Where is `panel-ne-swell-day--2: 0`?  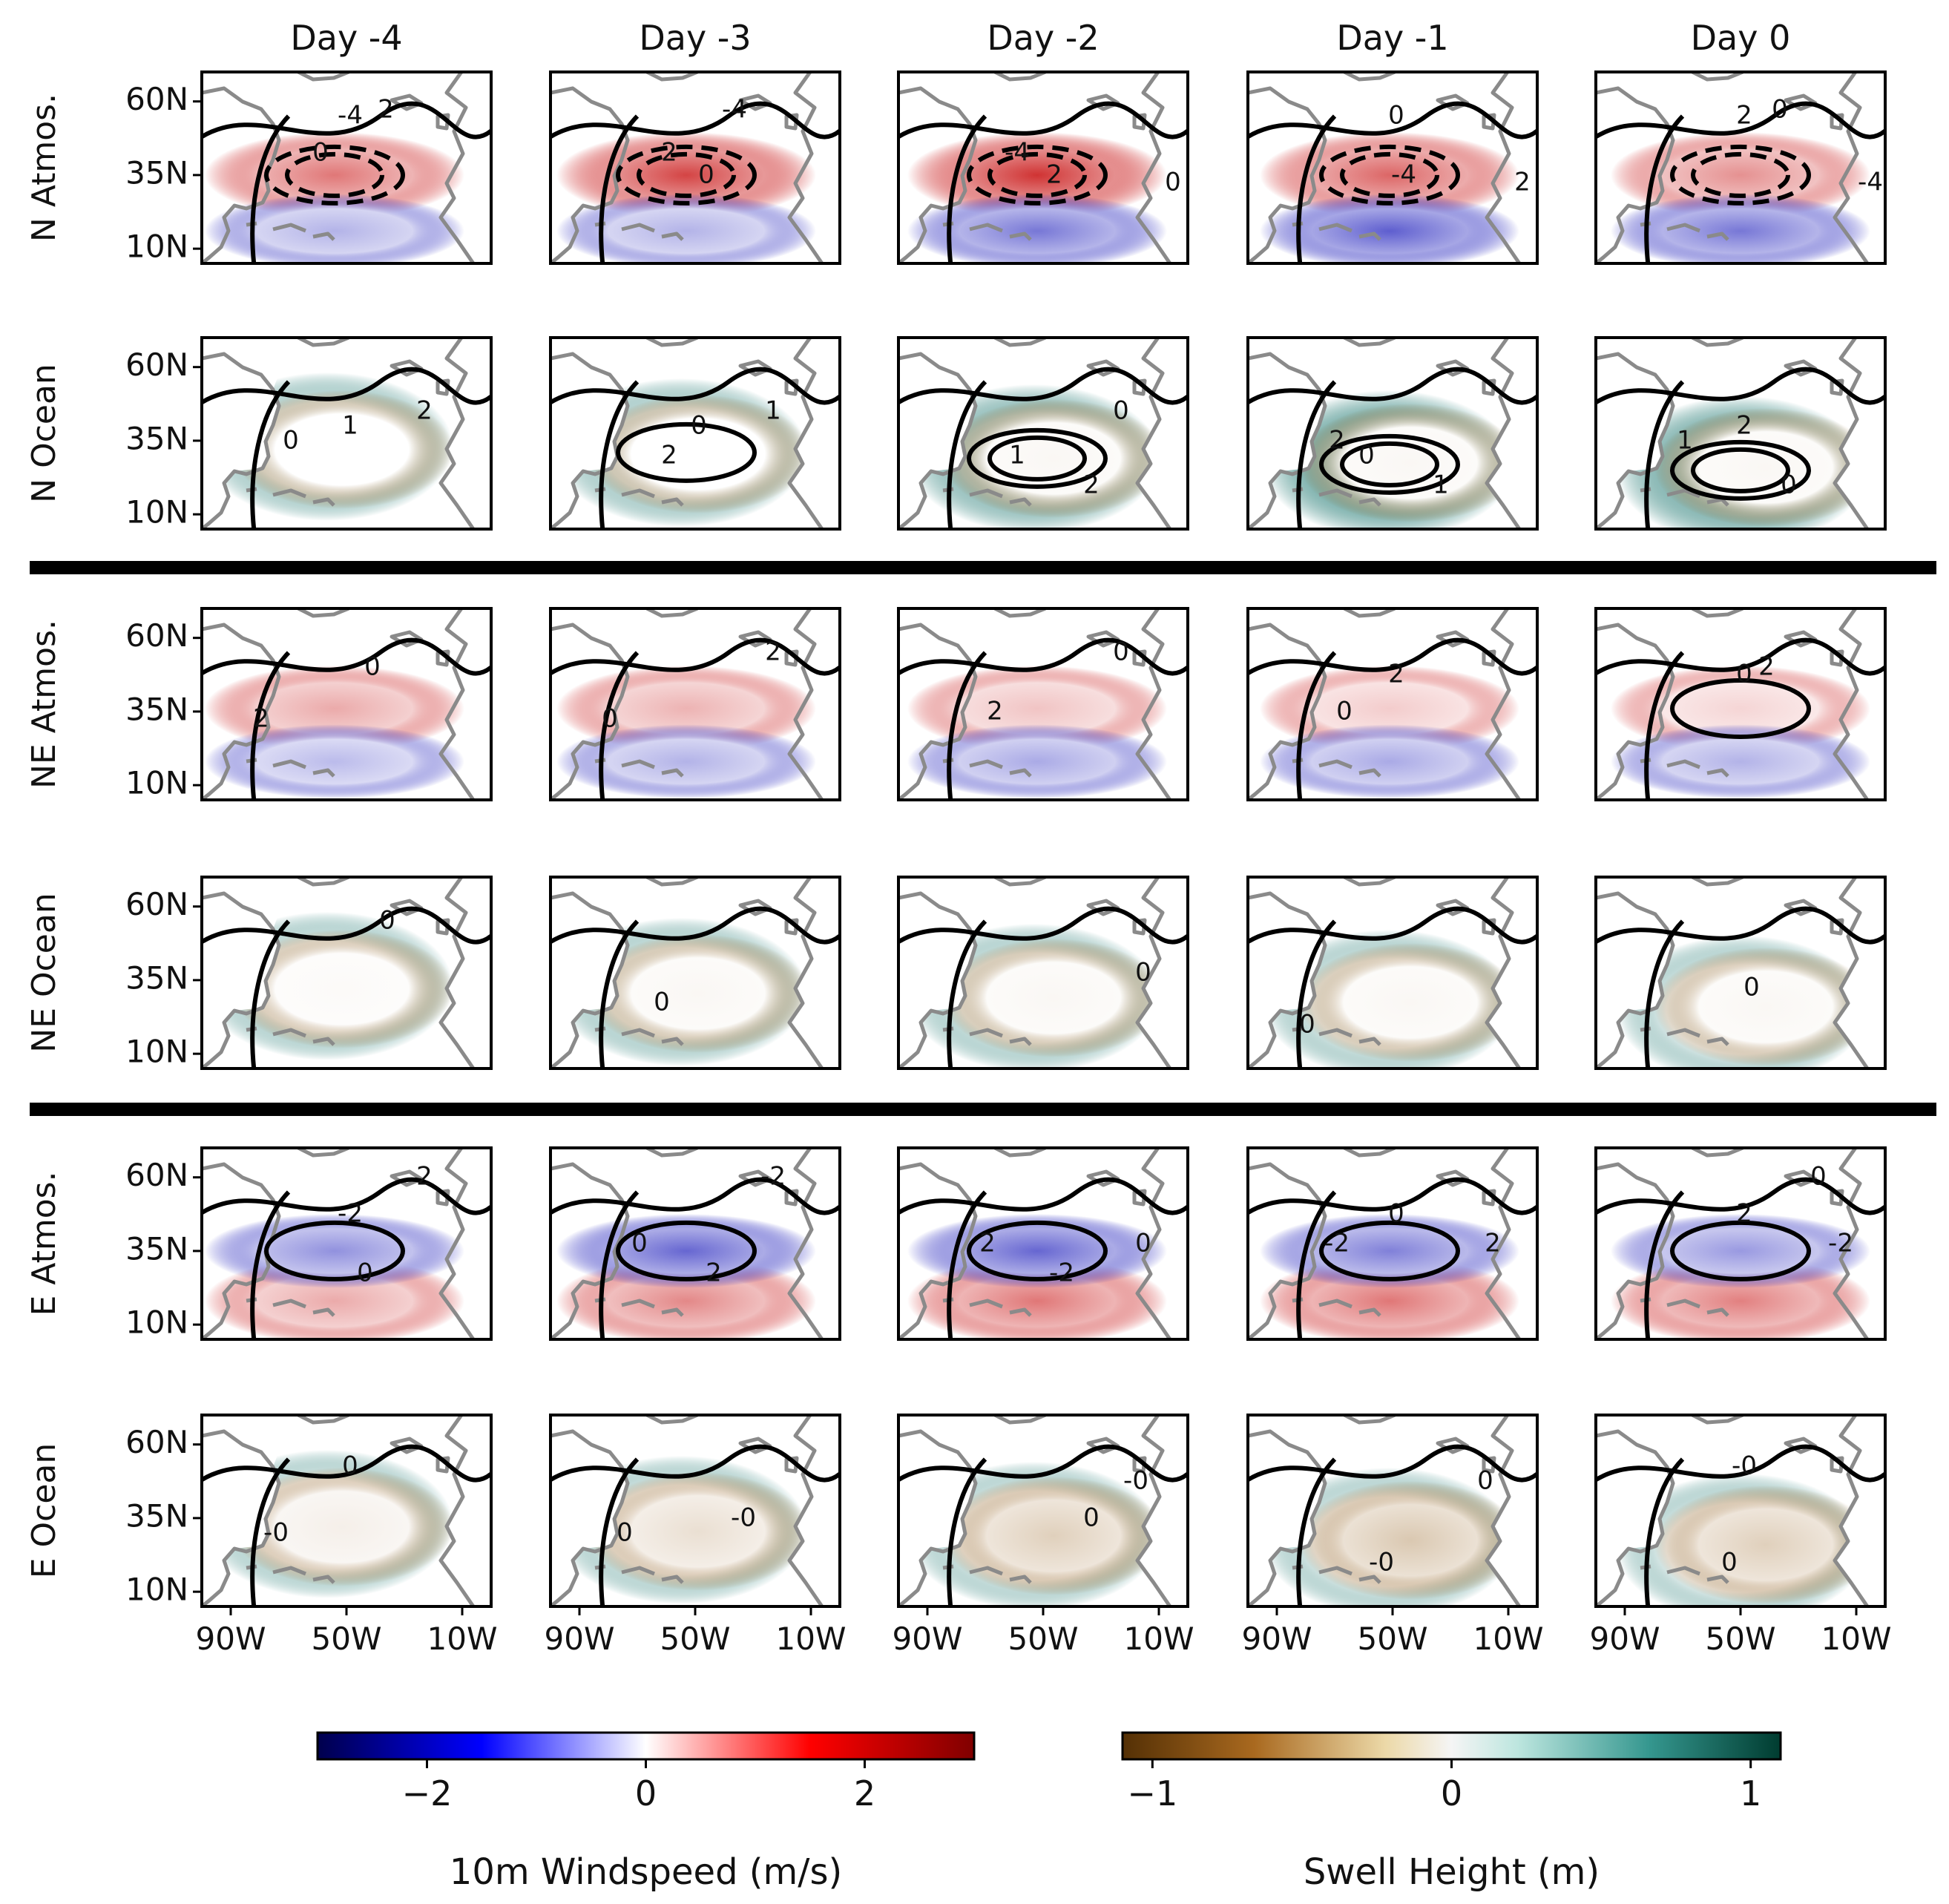 panel-ne-swell-day--2: 0 is located at coordinates (1043, 973).